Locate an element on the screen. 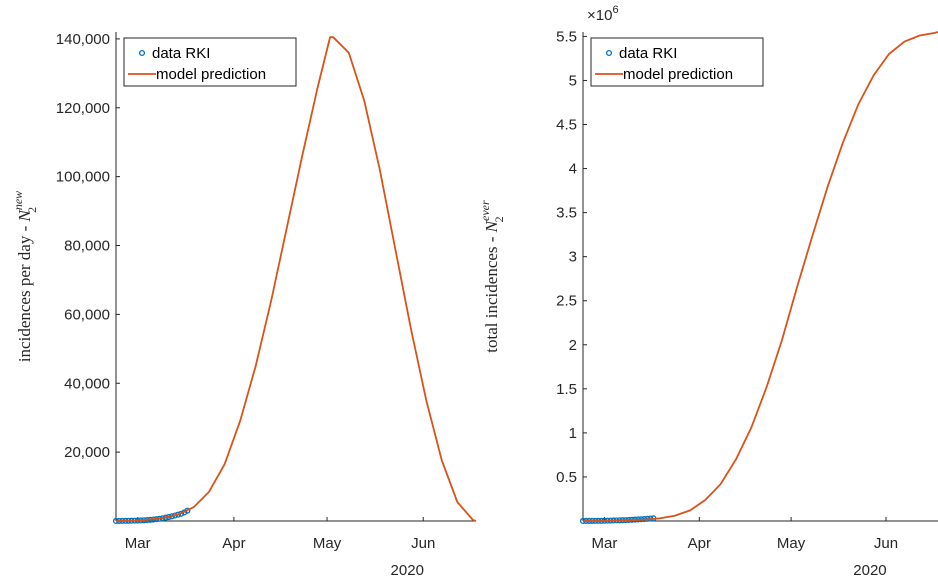  y-tick-label: 5.5 is located at coordinates (566, 36).